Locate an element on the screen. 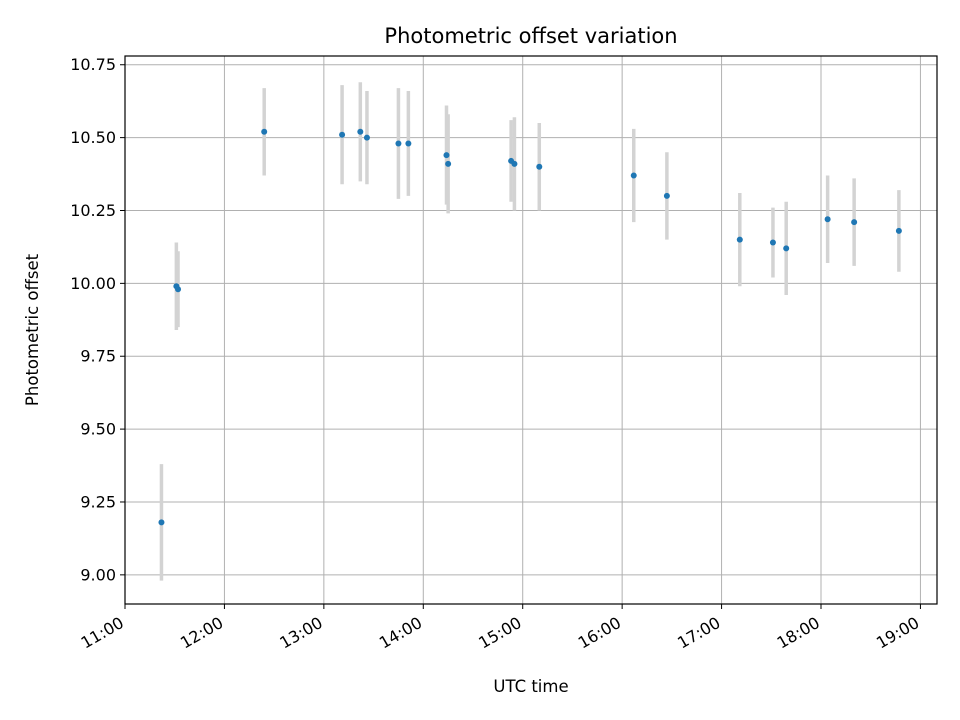 The height and width of the screenshot is (720, 960). y-axis-ticks: 9.00 9.25 9.50 9.75 10.00 10.25 10.50 10.75 is located at coordinates (97, 319).